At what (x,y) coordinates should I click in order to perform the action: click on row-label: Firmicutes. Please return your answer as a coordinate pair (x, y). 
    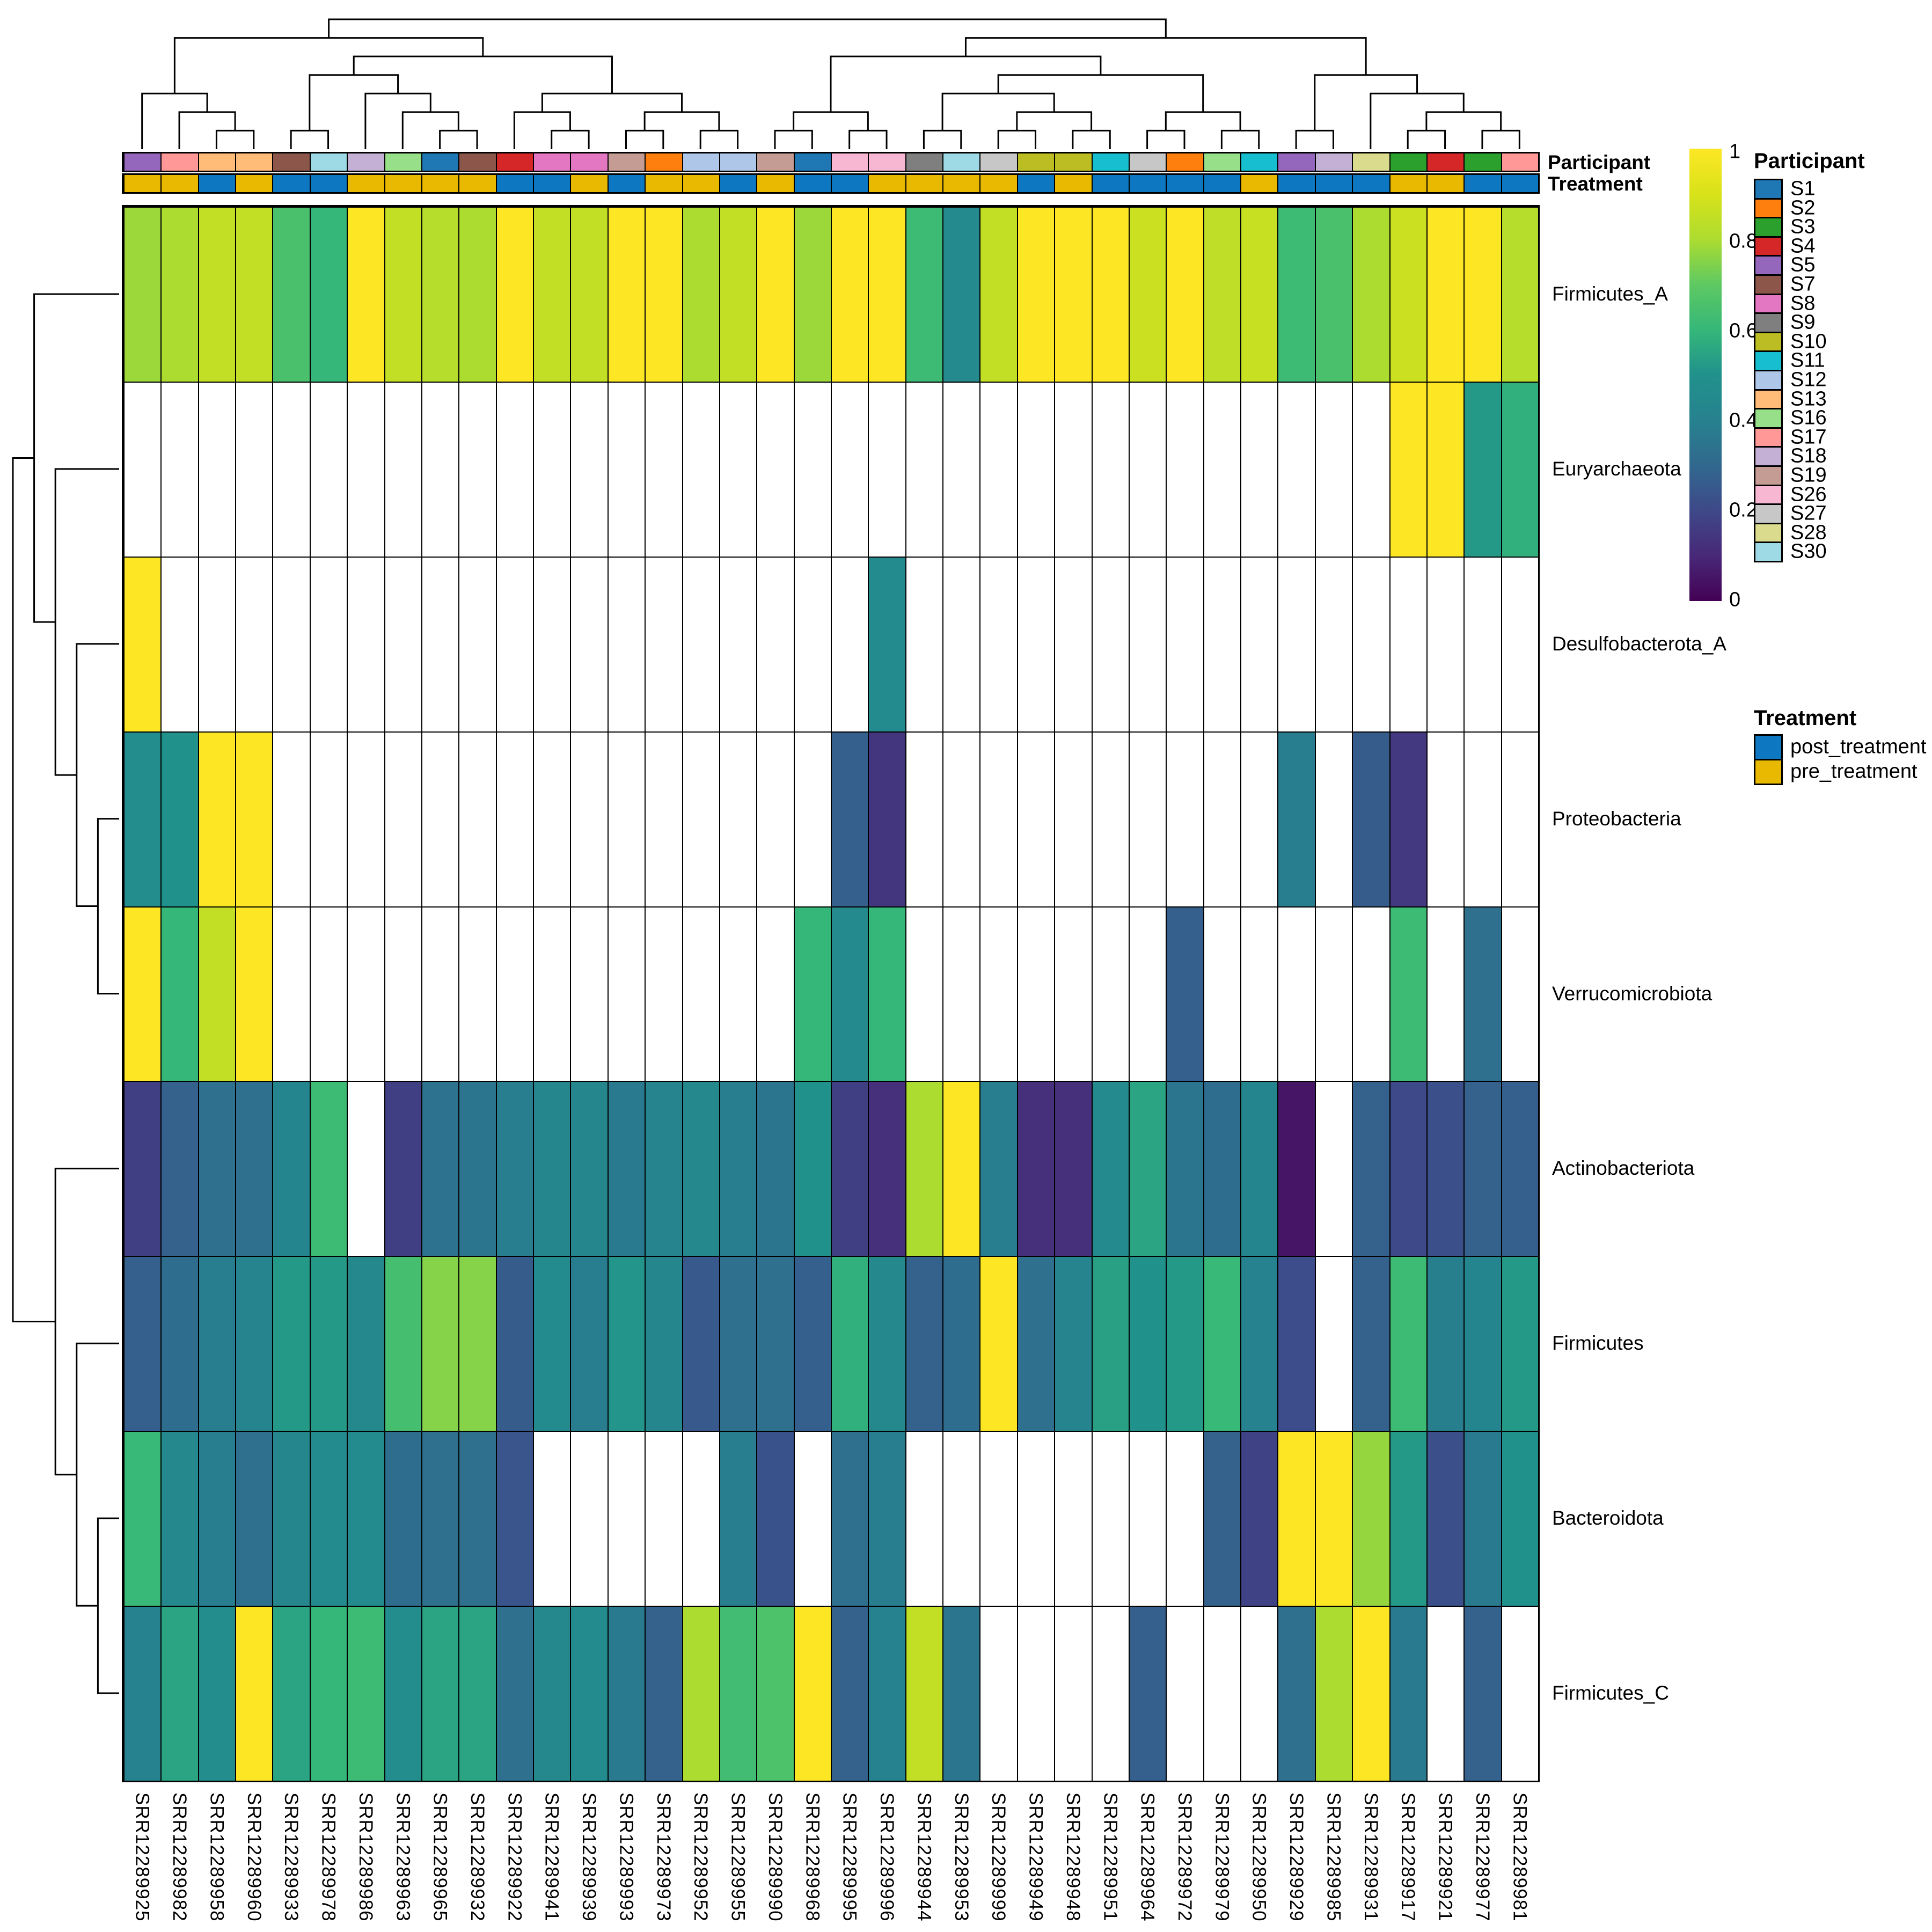
    Looking at the image, I should click on (1598, 1343).